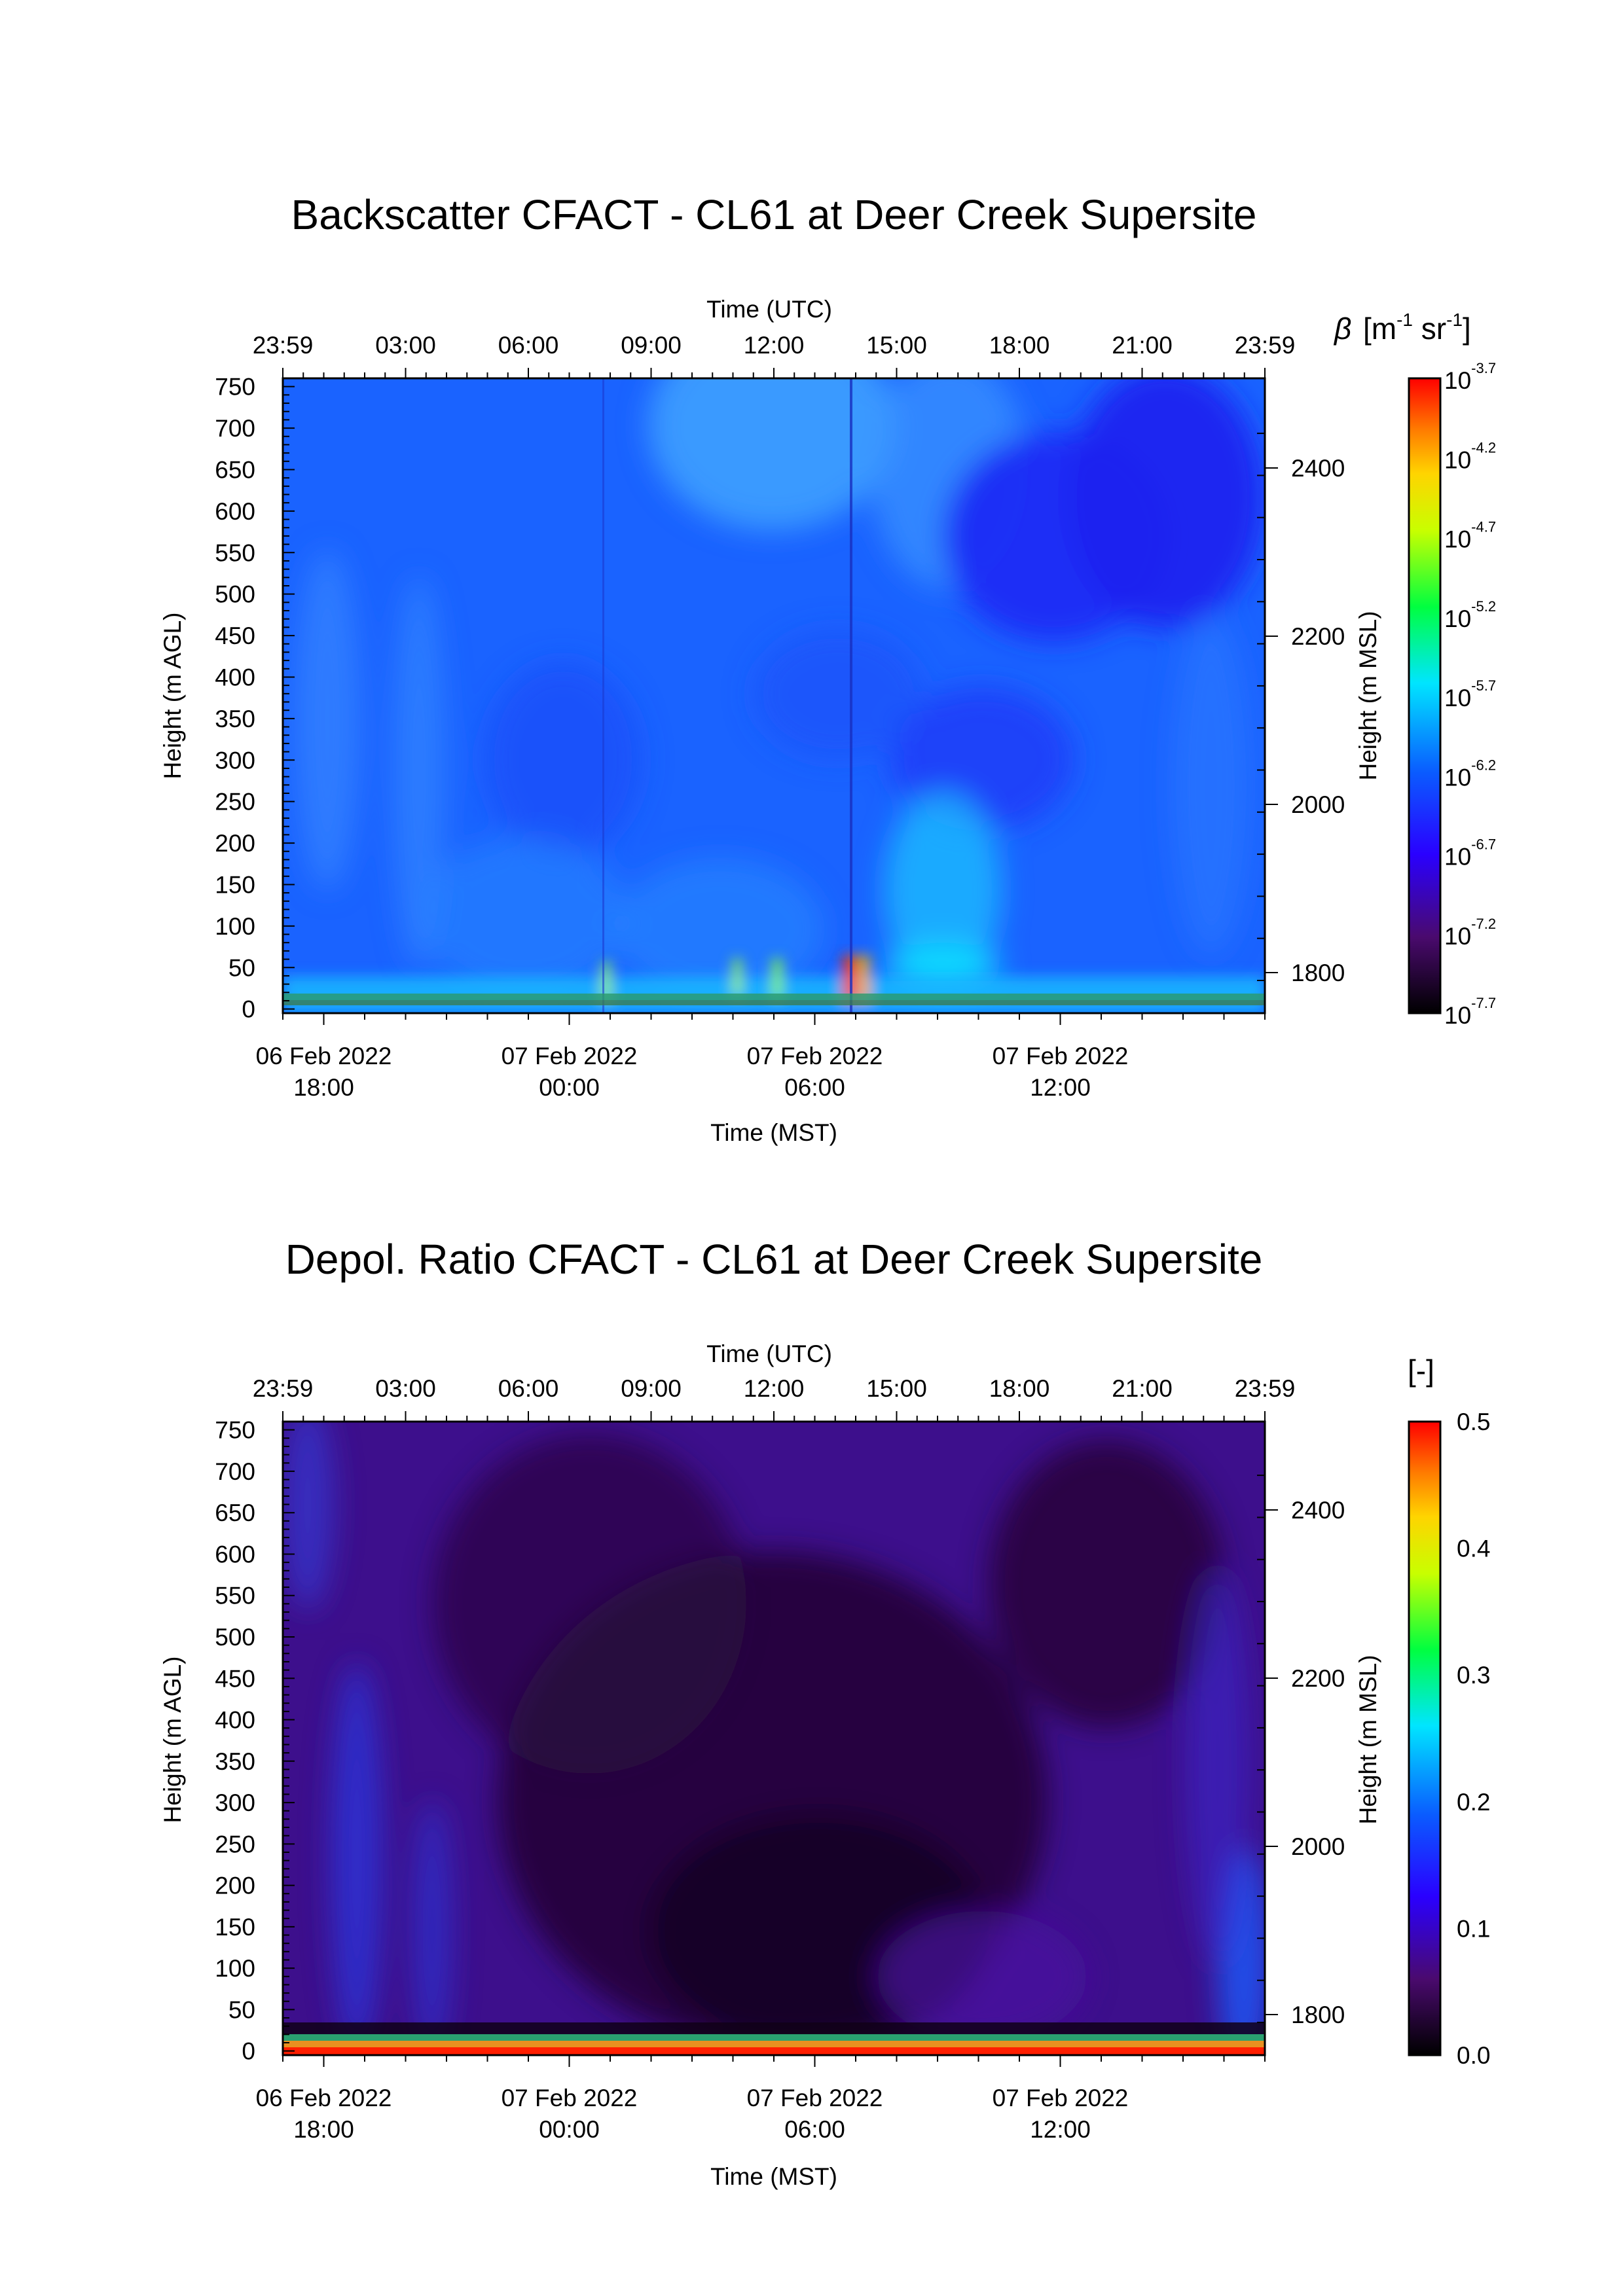 This screenshot has height=2296, width=1623. I want to click on panel2-left-axis-label: Height (m AGL), so click(172, 1740).